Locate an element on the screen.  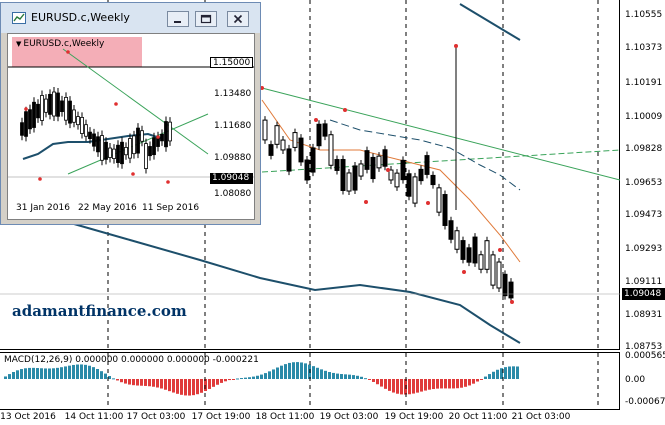
time-label: 18 Oct 11:00 is located at coordinates (285, 417).